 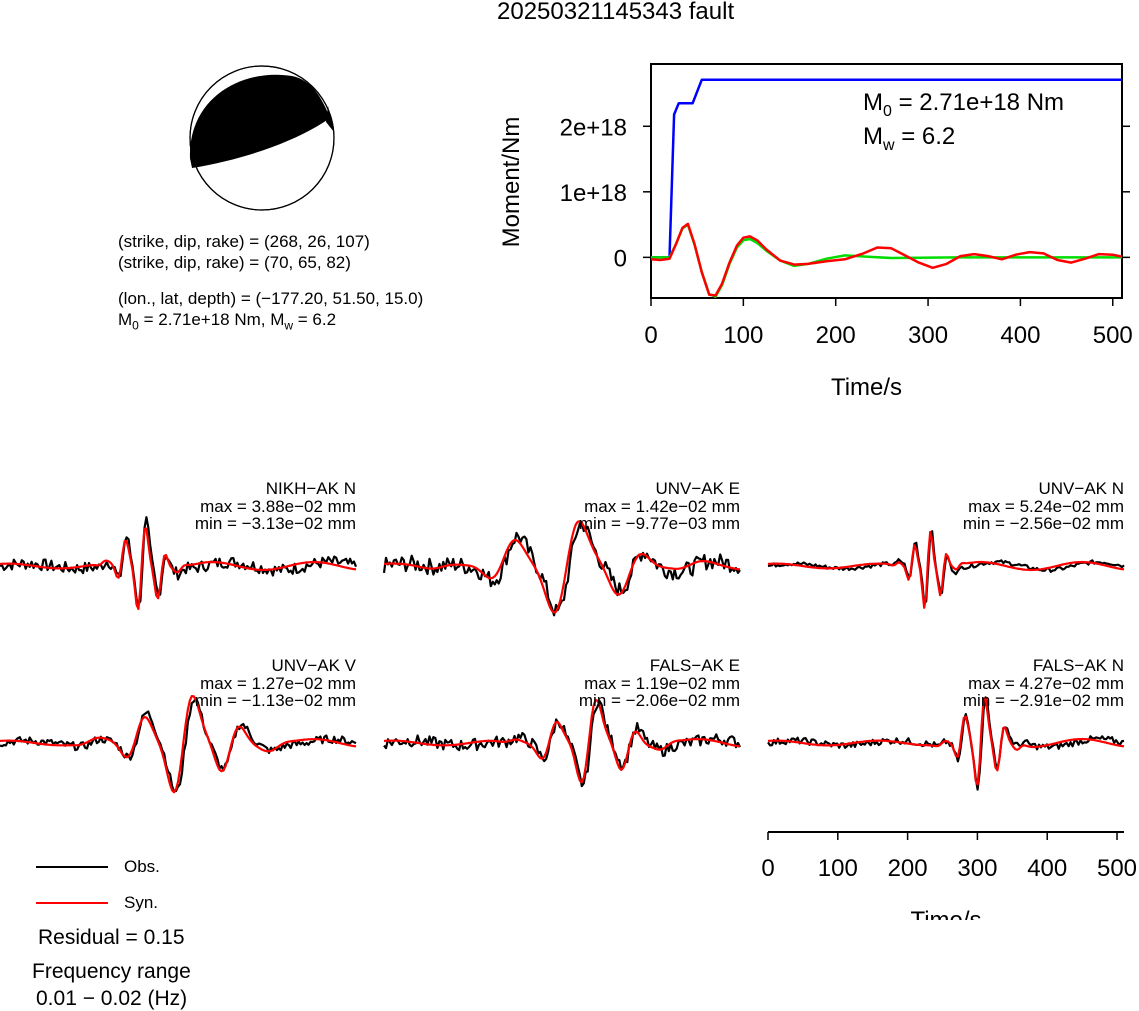 What do you see at coordinates (659, 523) in the screenshot?
I see `waveform-min-label: min = −9.77e−03 mm` at bounding box center [659, 523].